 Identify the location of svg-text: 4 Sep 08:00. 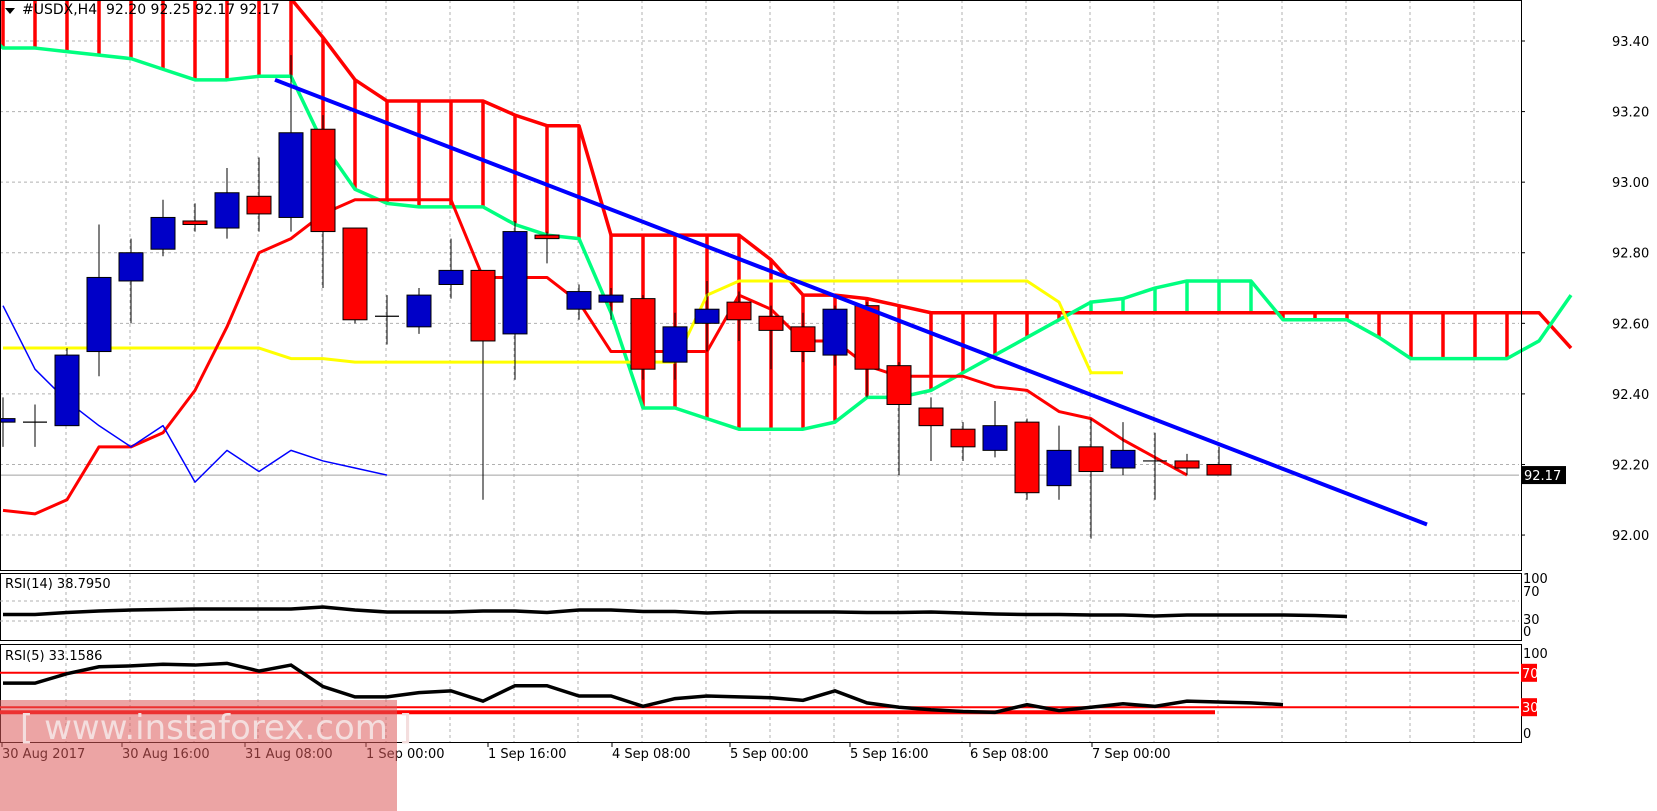
(651, 754).